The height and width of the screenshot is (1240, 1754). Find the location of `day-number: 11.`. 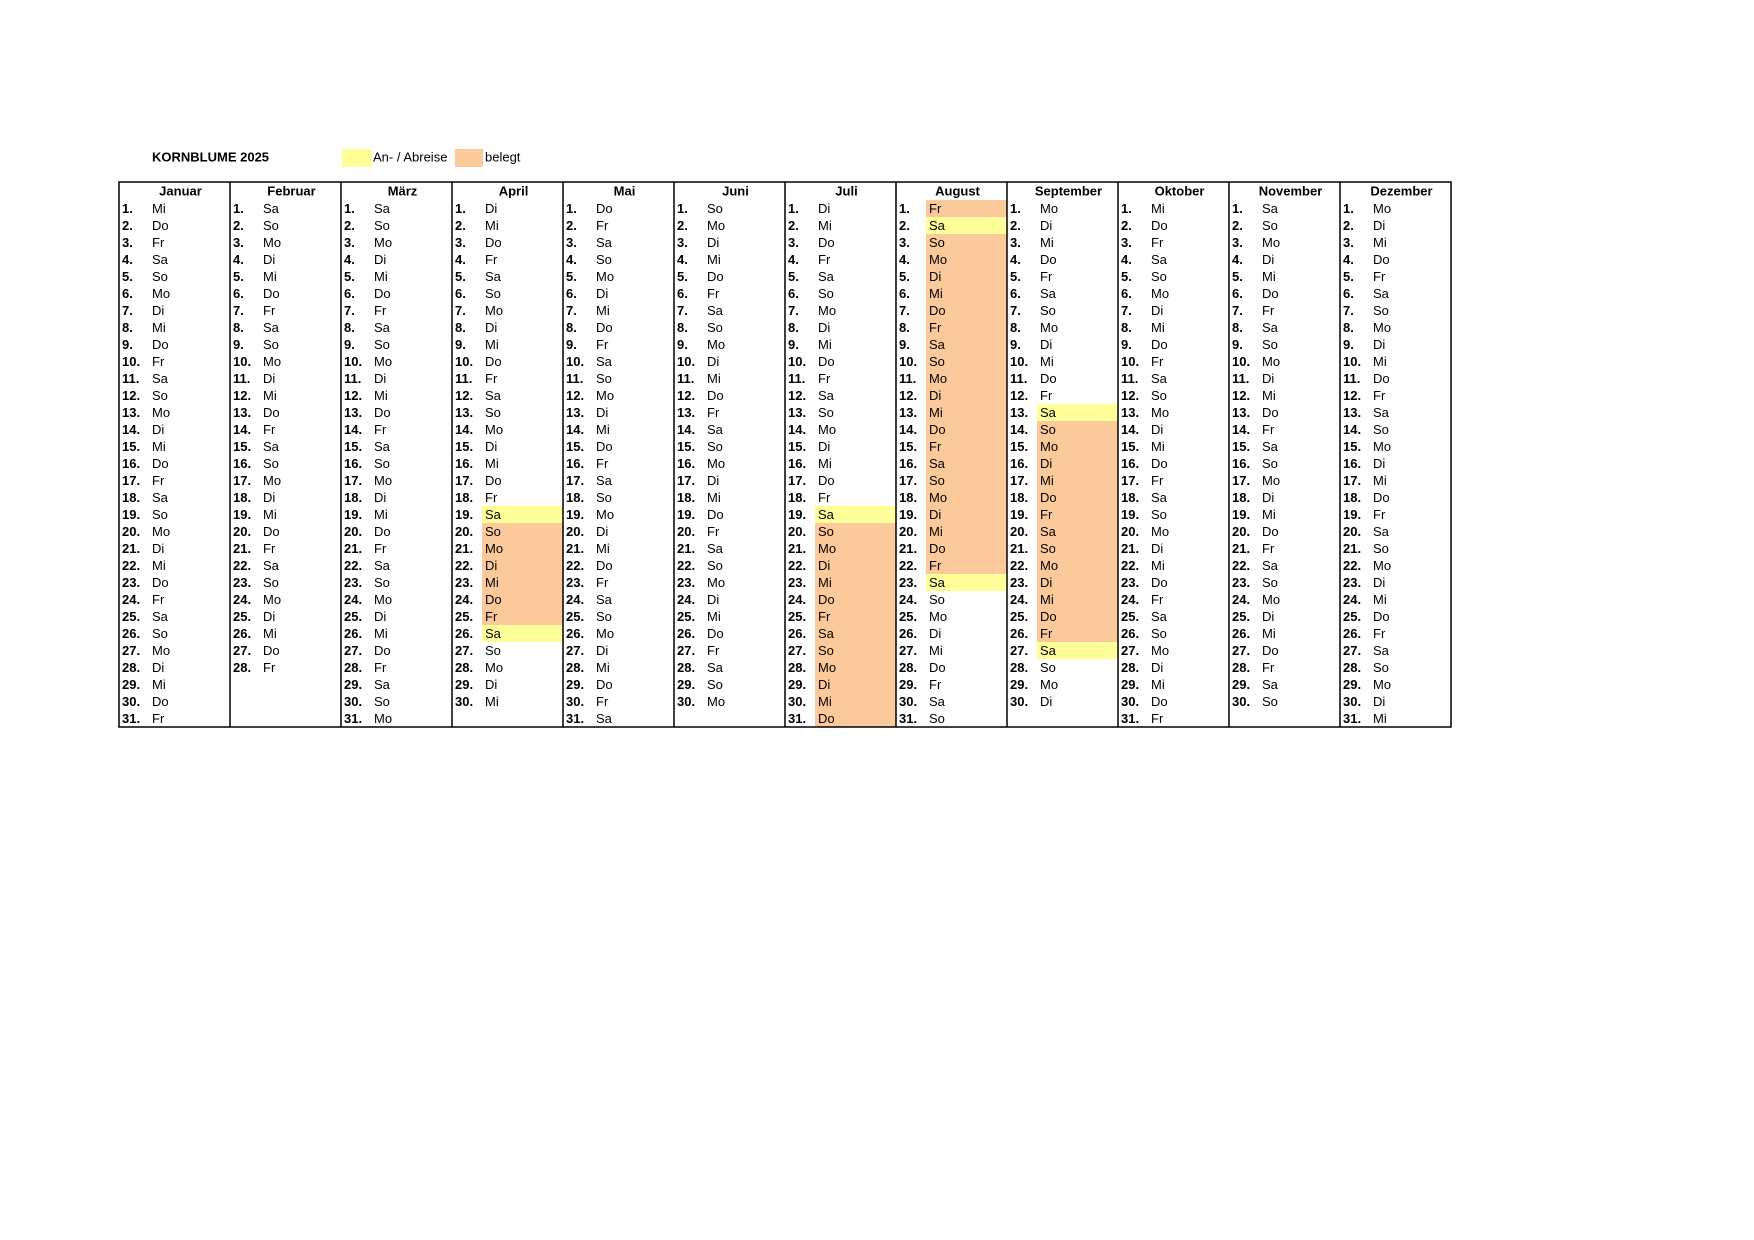

day-number: 11. is located at coordinates (463, 378).